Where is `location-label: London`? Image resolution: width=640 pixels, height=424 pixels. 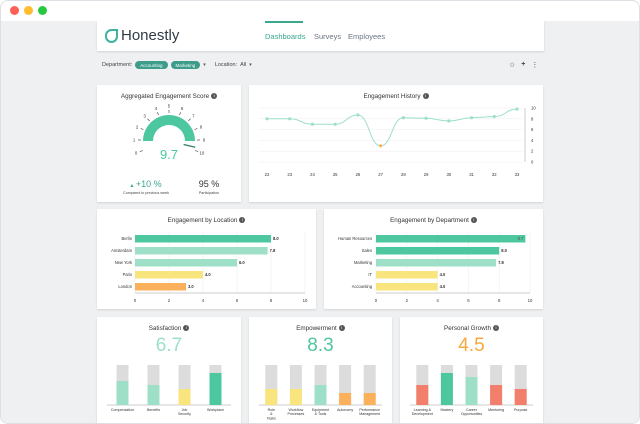 location-label: London is located at coordinates (125, 286).